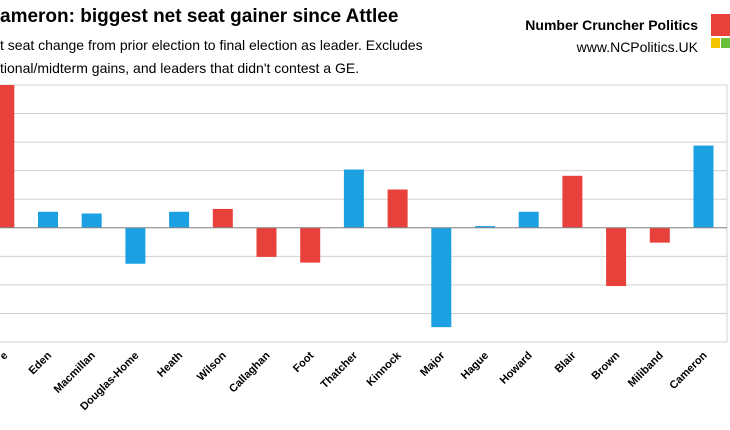  Describe the element at coordinates (606, 365) in the screenshot. I see `x-tick-label: Brown` at that location.